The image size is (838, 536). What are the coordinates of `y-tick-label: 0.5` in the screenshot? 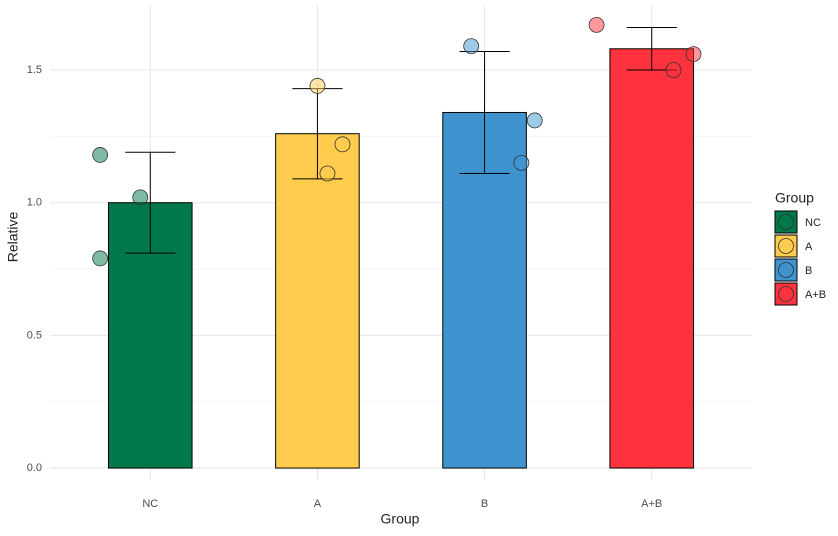 It's located at (34, 335).